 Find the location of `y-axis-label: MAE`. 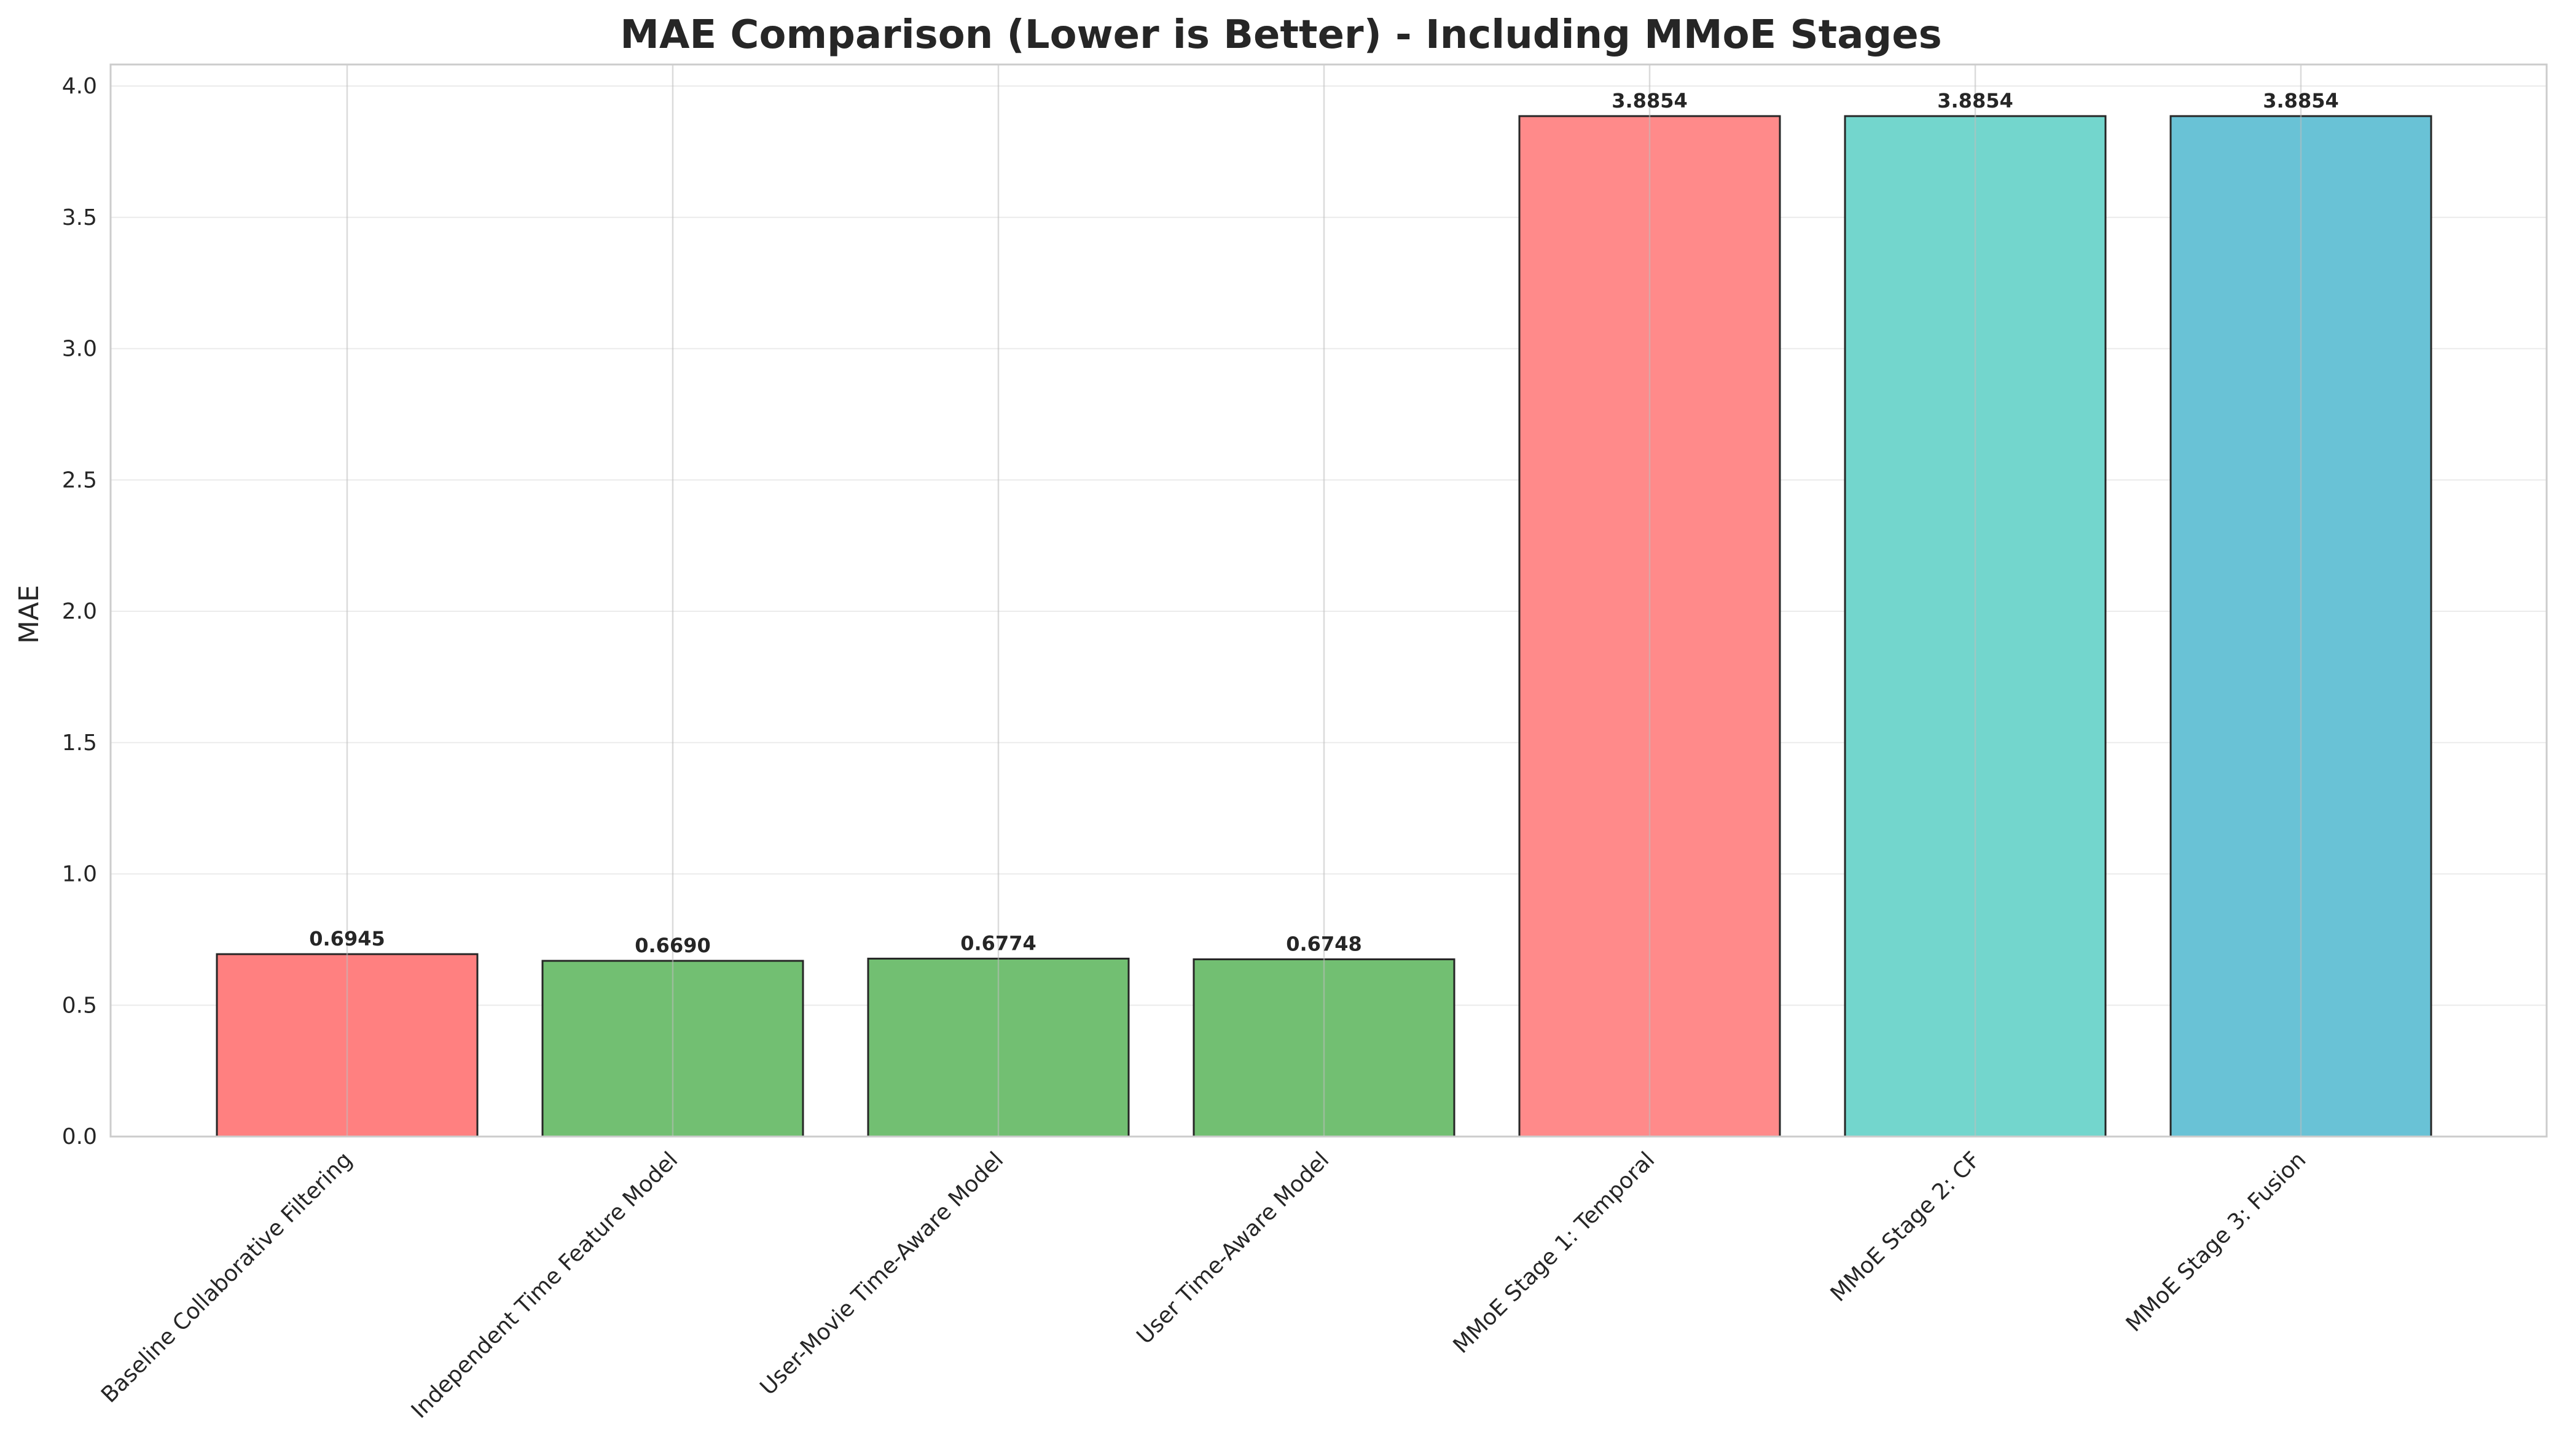

y-axis-label: MAE is located at coordinates (29, 614).